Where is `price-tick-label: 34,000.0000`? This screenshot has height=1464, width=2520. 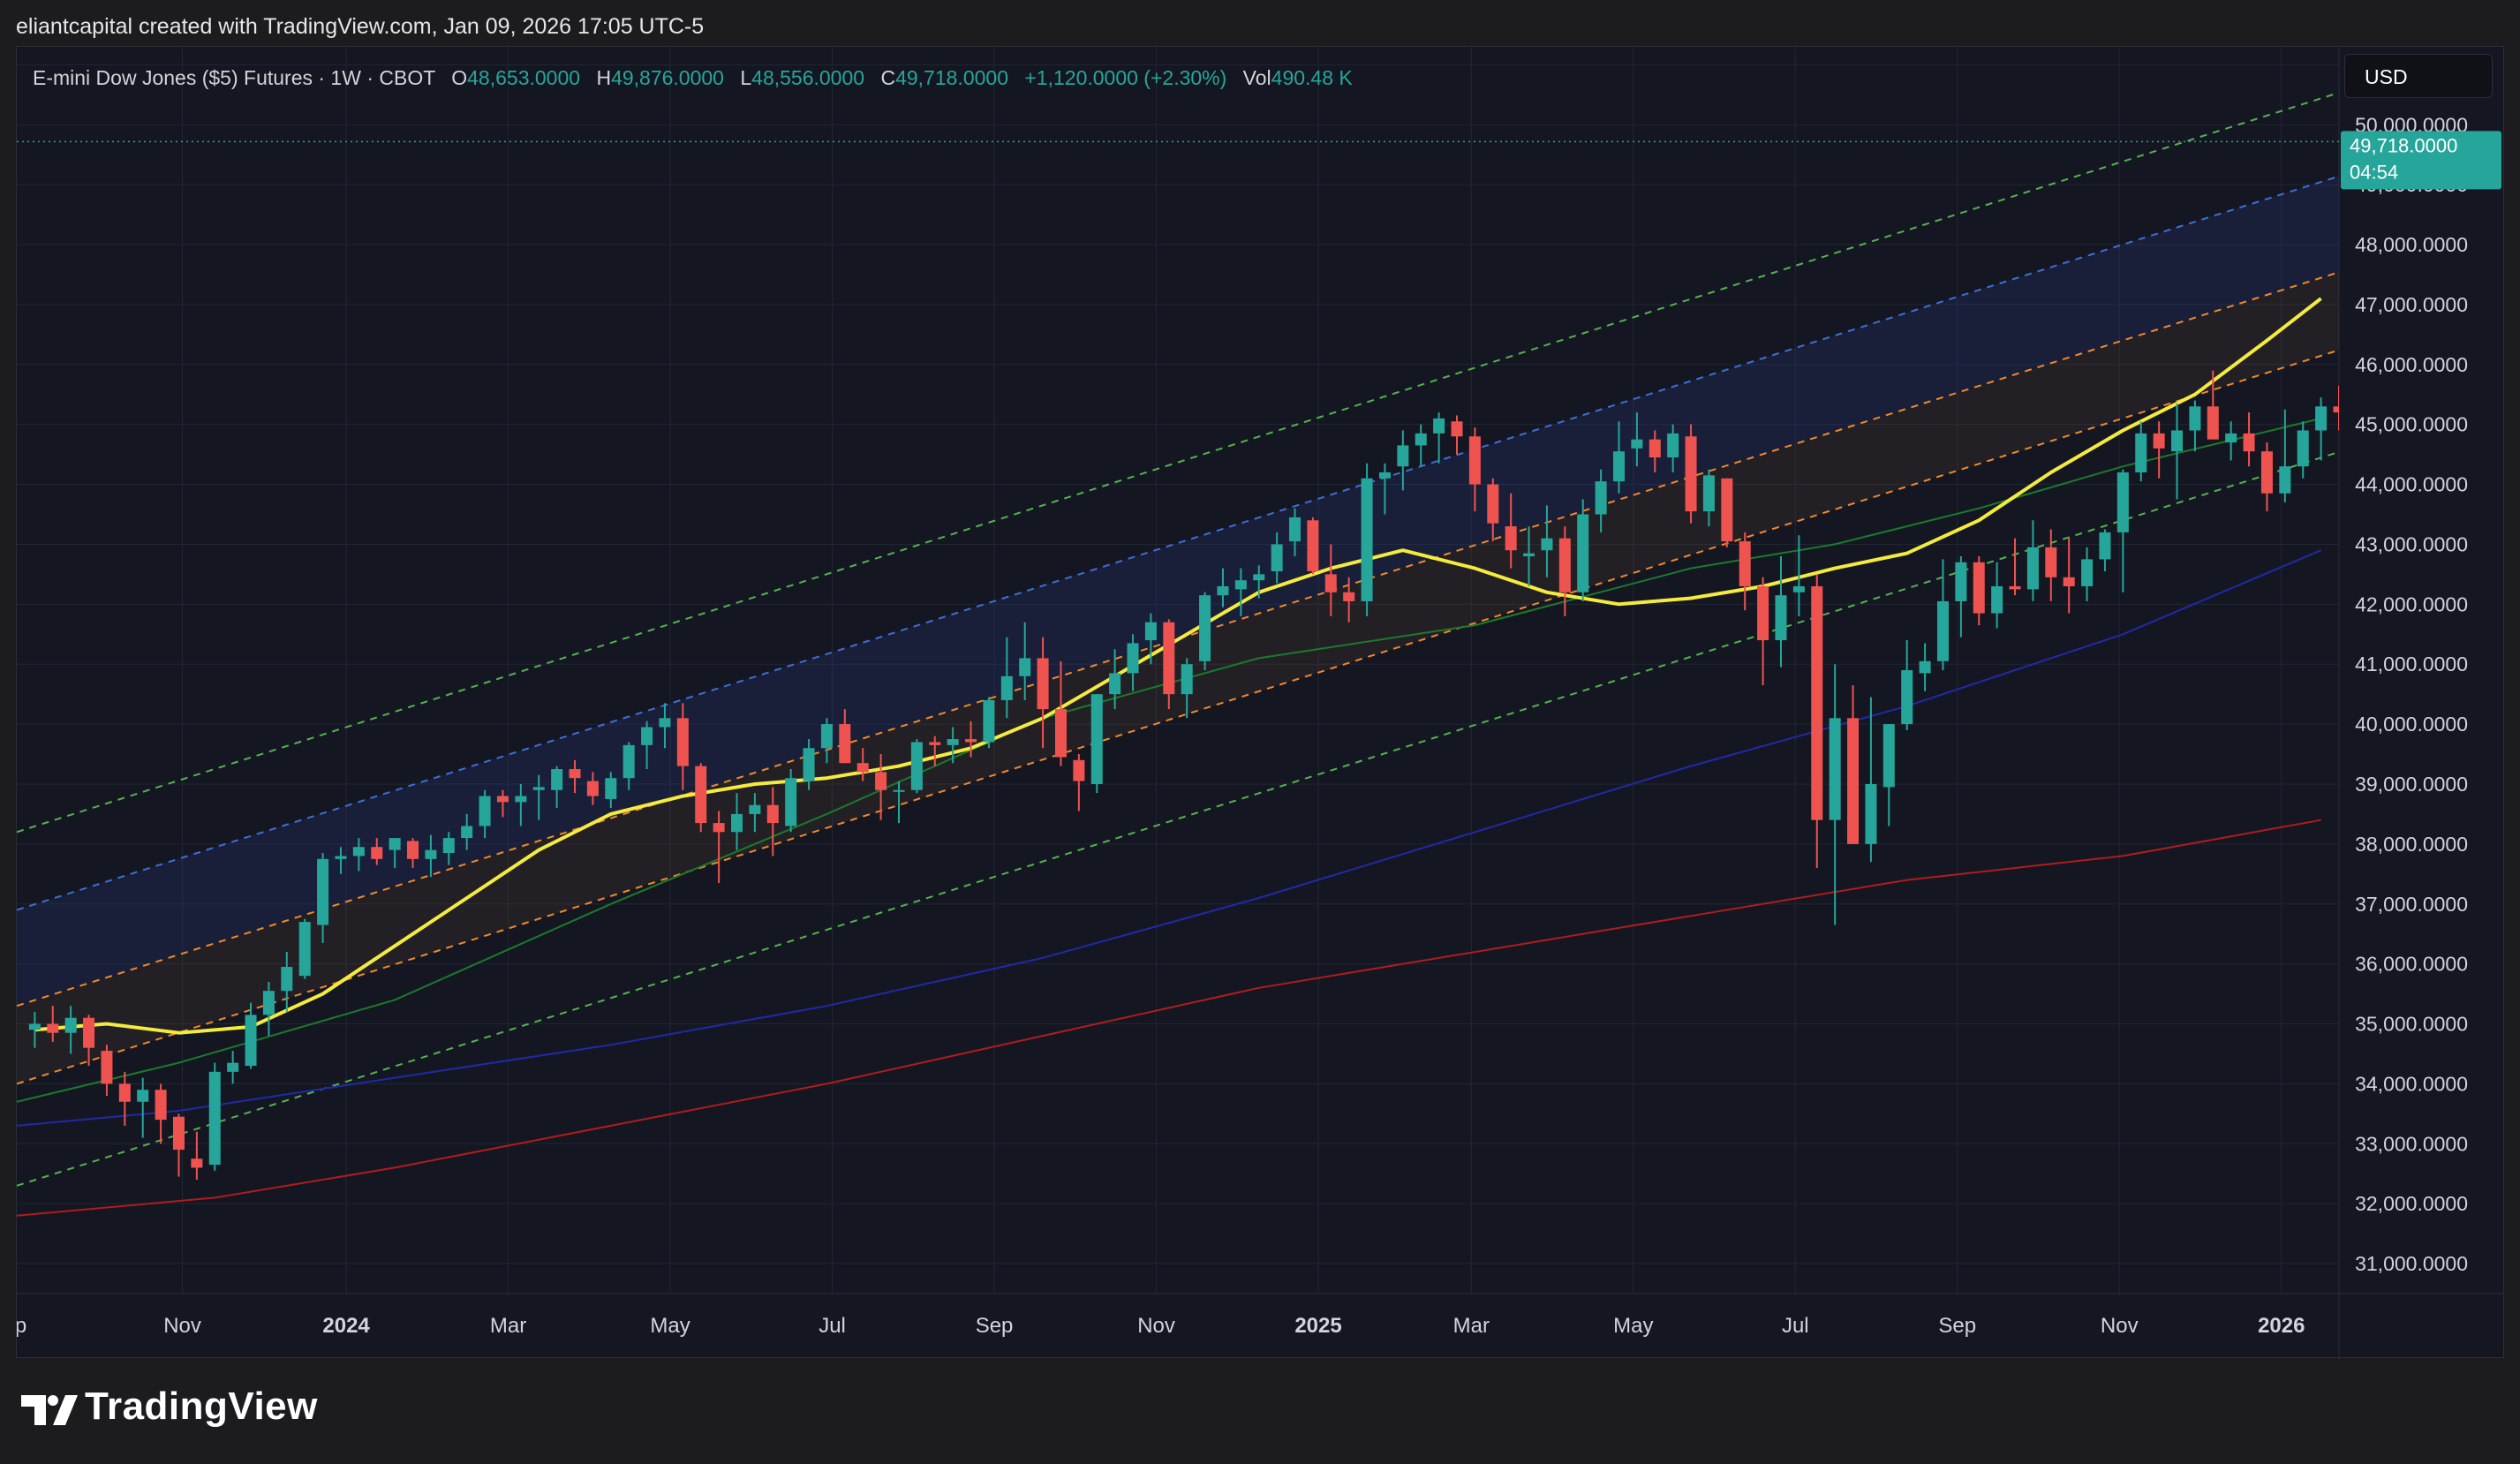
price-tick-label: 34,000.0000 is located at coordinates (2411, 1083).